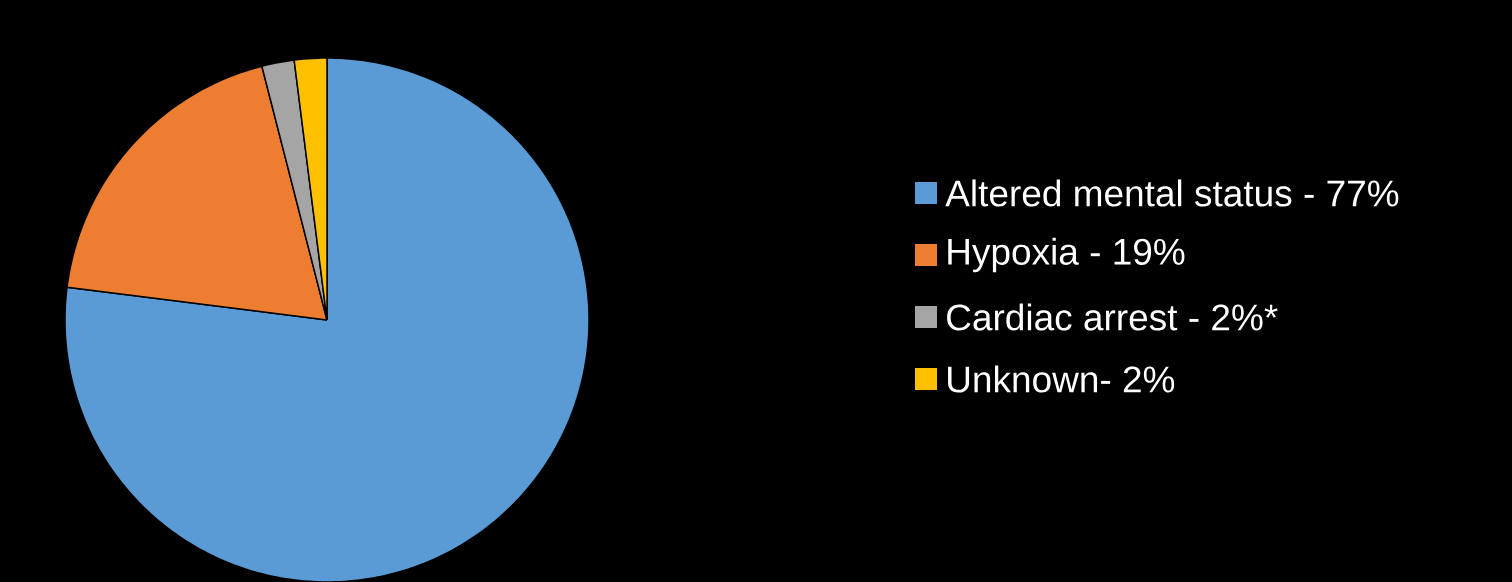 The height and width of the screenshot is (582, 1512). I want to click on legend-label: Altered mental status - 77%, so click(1172, 193).